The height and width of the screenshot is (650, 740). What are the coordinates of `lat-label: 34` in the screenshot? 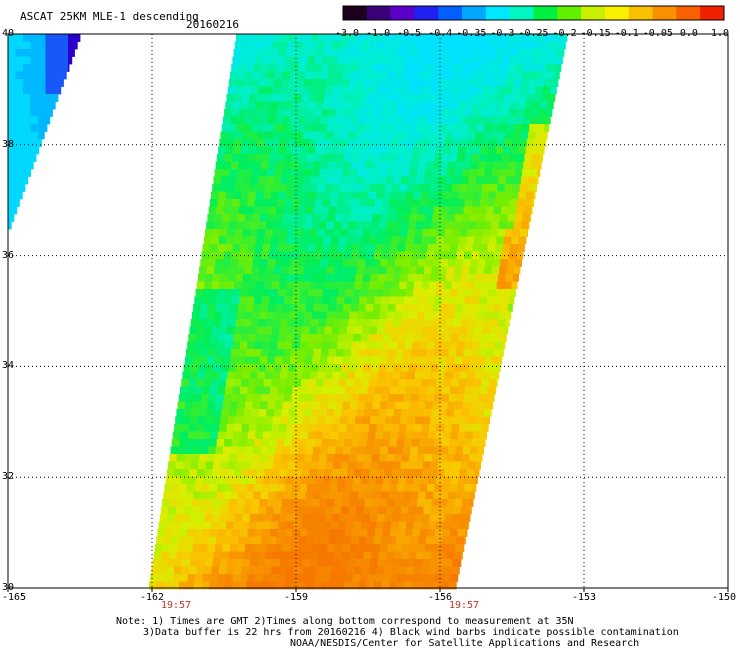 It's located at (8, 366).